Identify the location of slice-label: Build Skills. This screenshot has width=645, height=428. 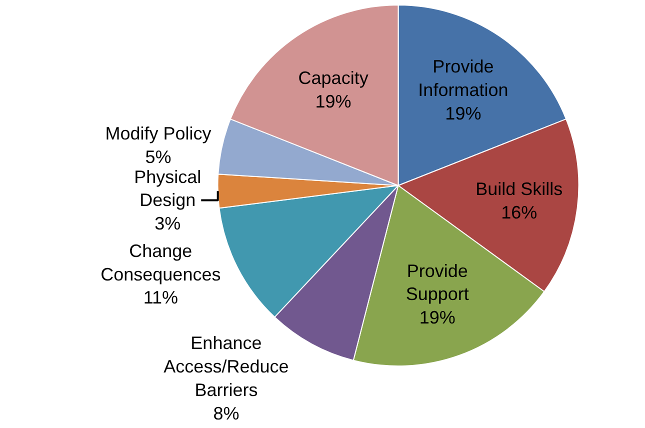
(519, 189).